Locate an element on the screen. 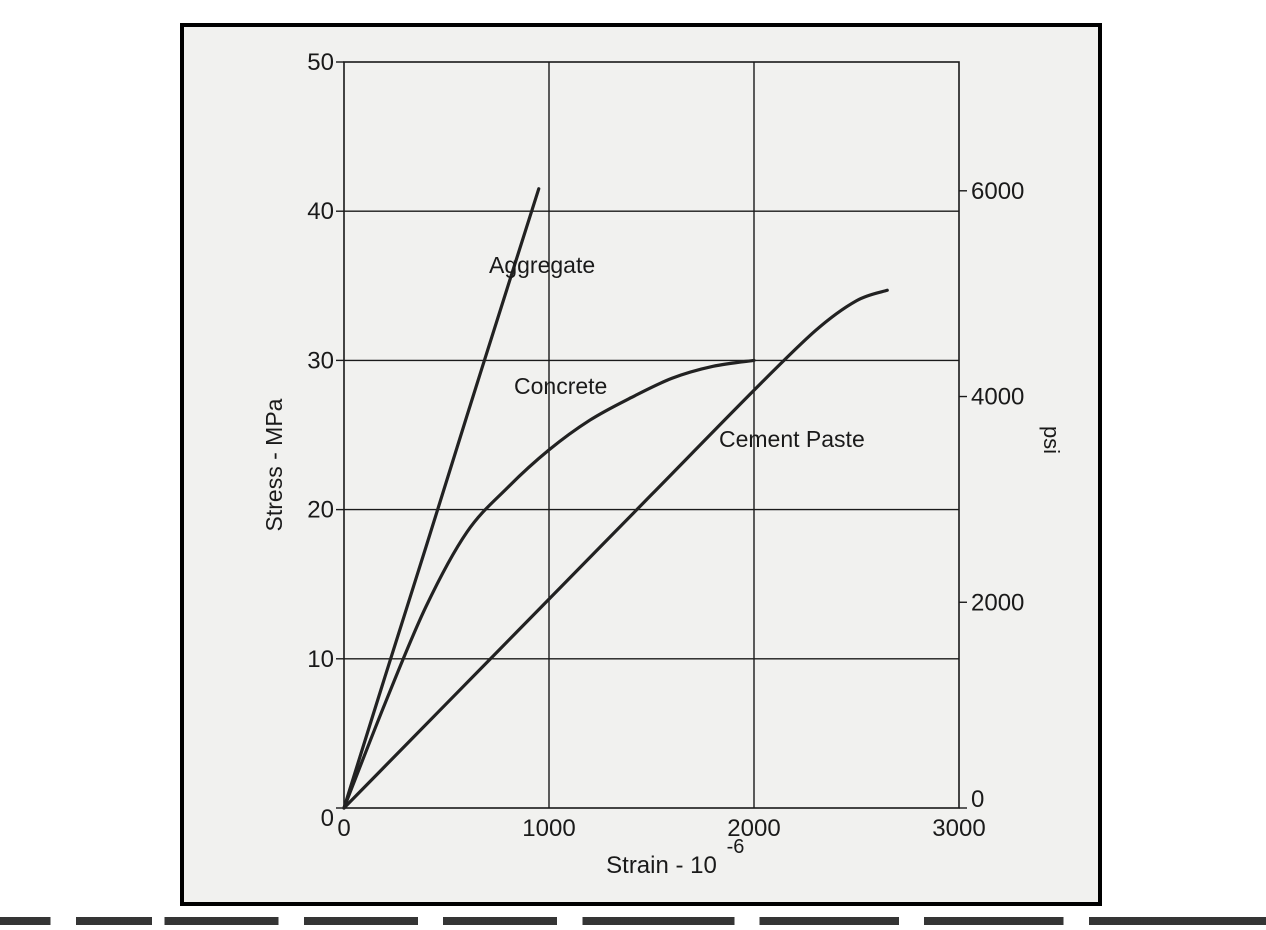  y-tick-label: 10 is located at coordinates (320, 659).